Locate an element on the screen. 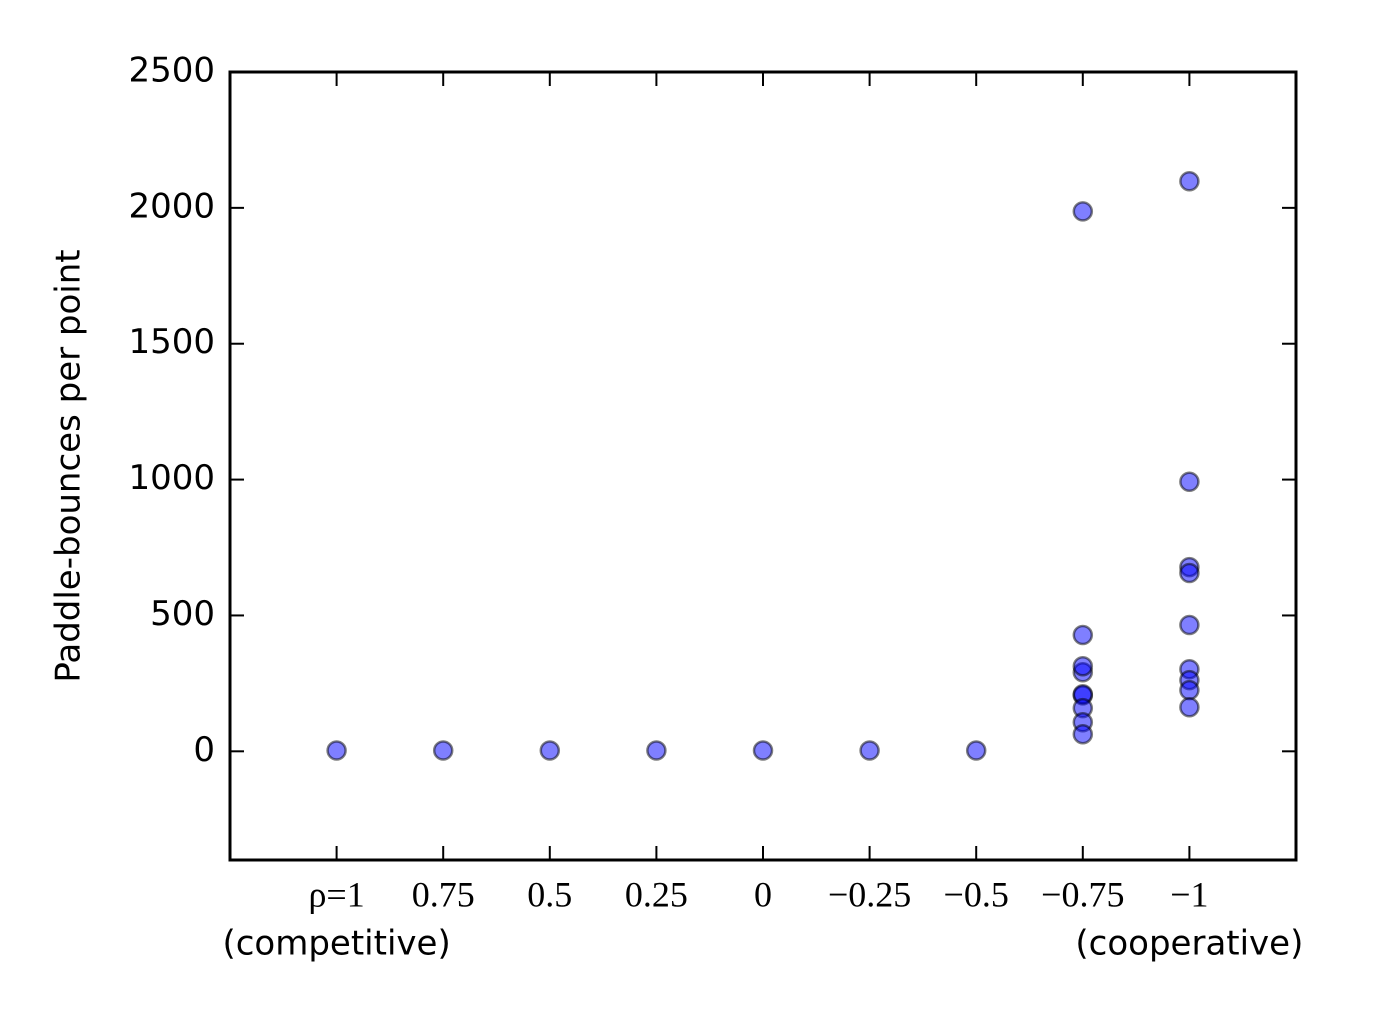 Image resolution: width=1380 pixels, height=1035 pixels. y-tick-label: 500 is located at coordinates (182, 614).